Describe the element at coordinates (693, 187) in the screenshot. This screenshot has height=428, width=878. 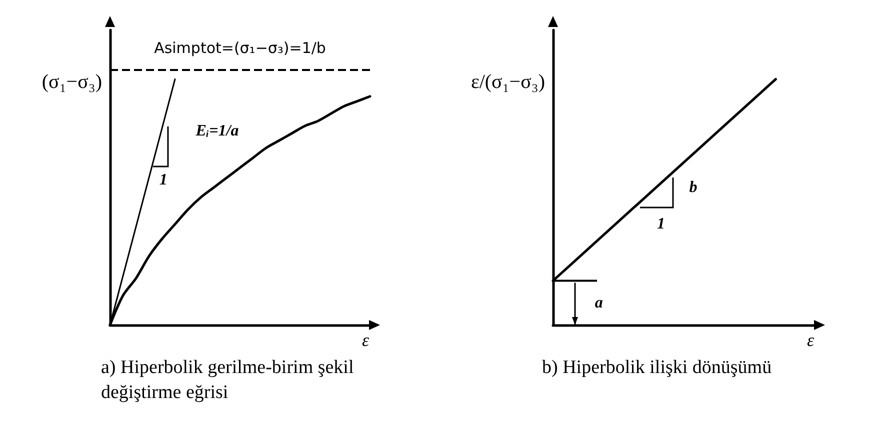
I see `annotation: b` at that location.